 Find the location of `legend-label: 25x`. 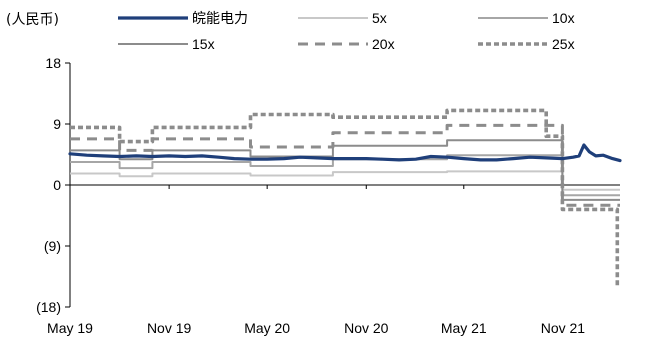

legend-label: 25x is located at coordinates (563, 44).